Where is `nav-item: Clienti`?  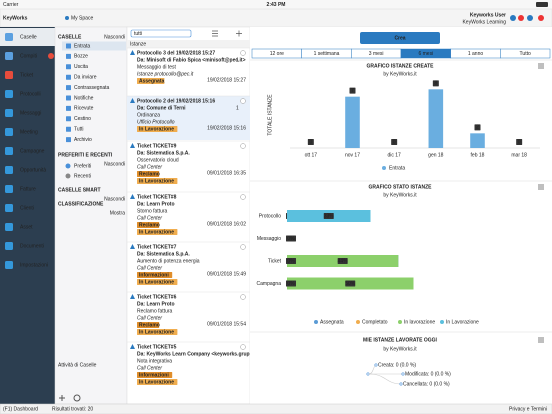 nav-item: Clienti is located at coordinates (27, 208).